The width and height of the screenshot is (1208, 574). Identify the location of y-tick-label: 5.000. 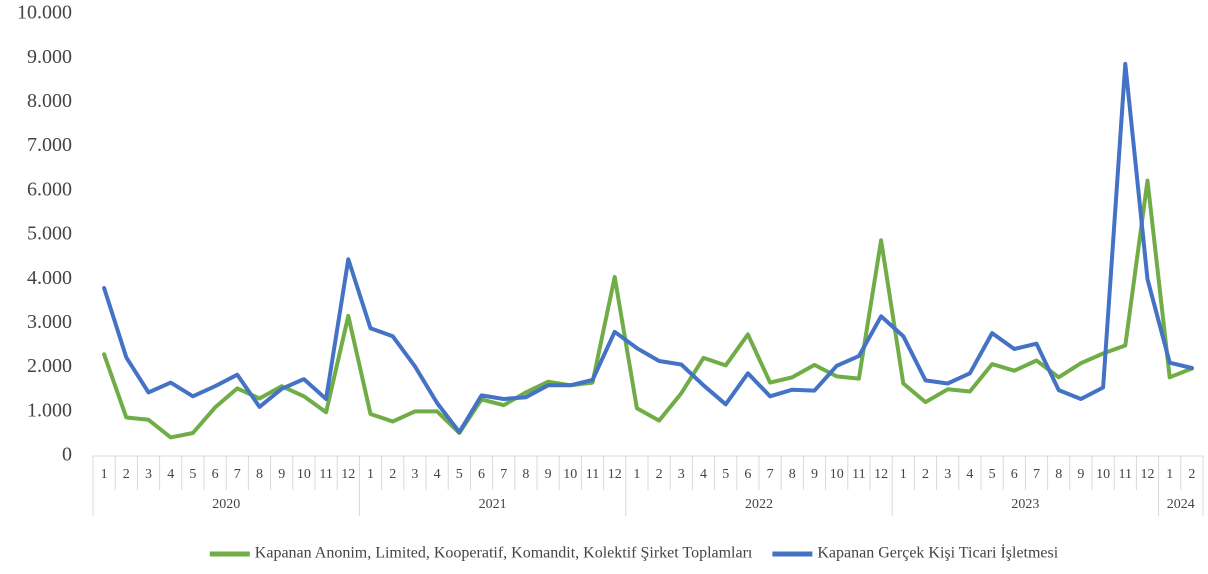
(49, 234).